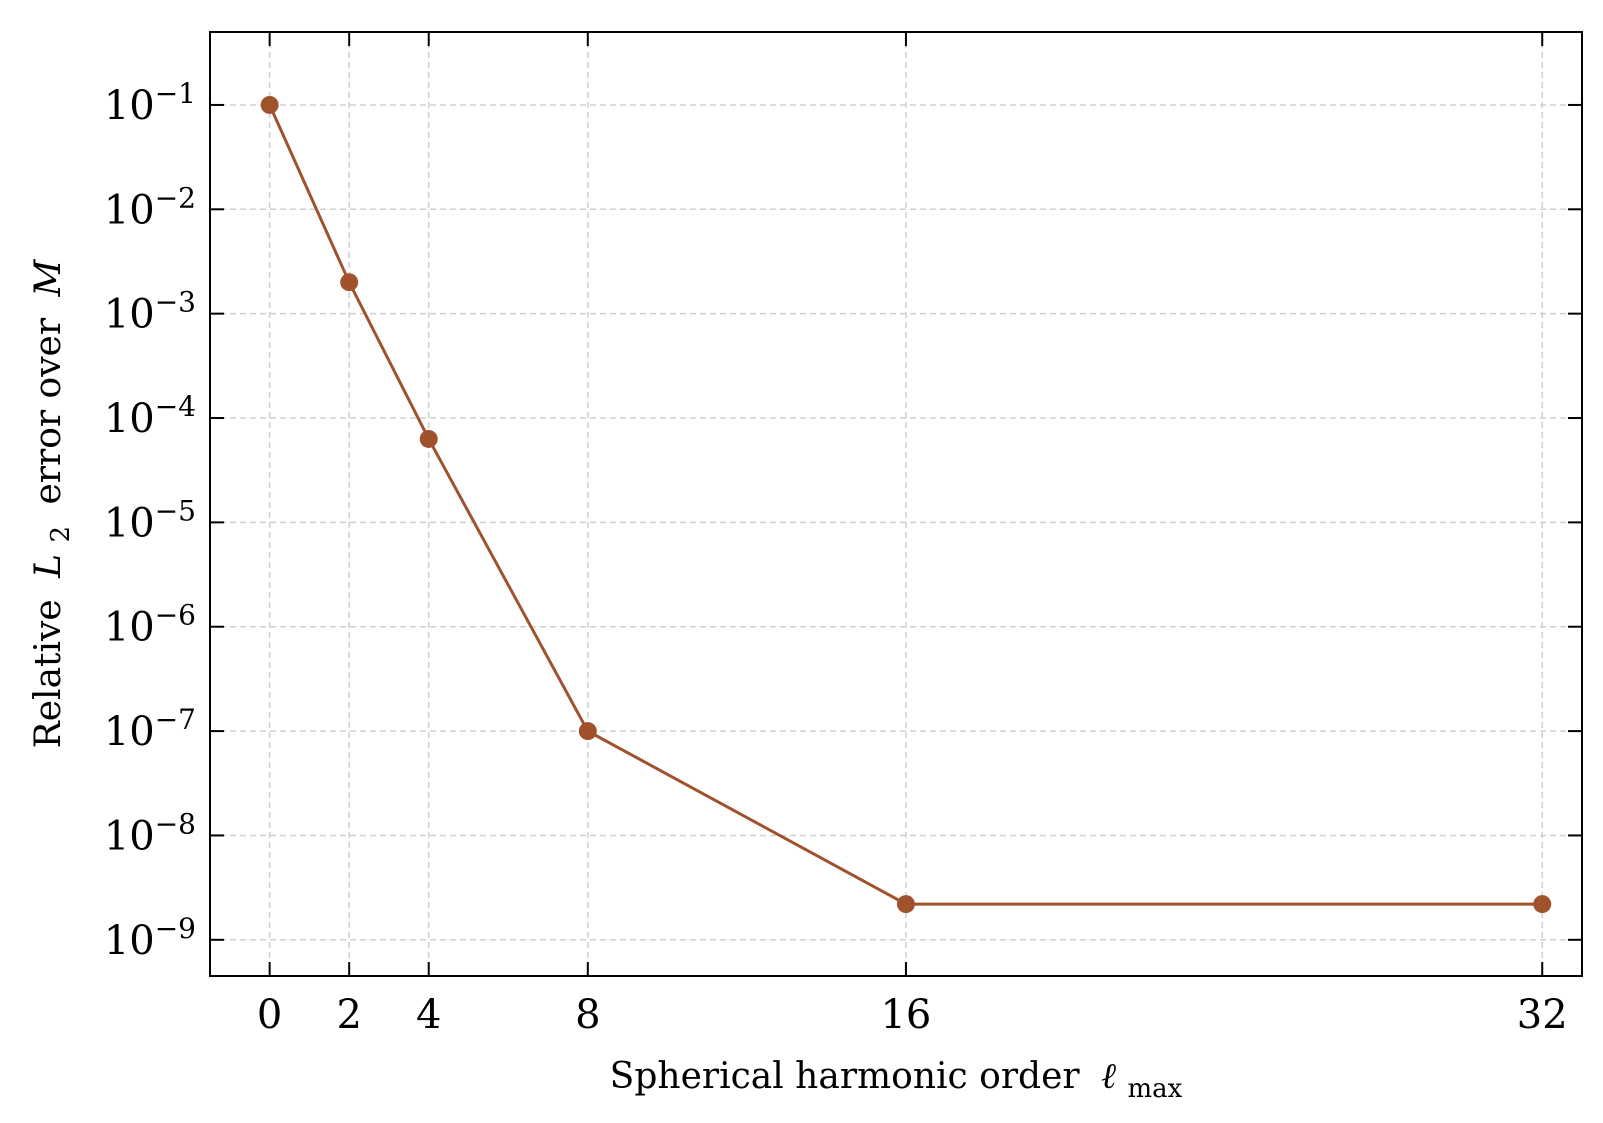 The image size is (1603, 1123). I want to click on x-tick-label: 32, so click(1542, 1015).